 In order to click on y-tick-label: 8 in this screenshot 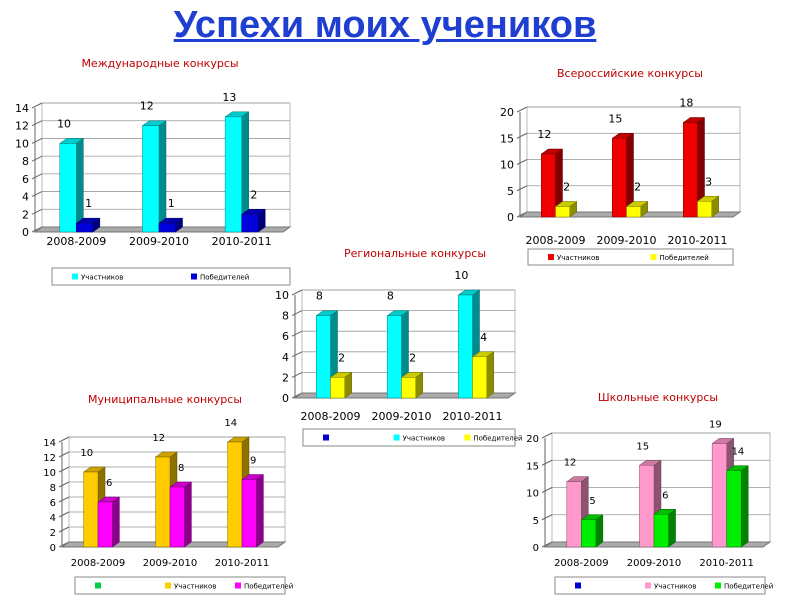, I will do `click(285, 316)`.